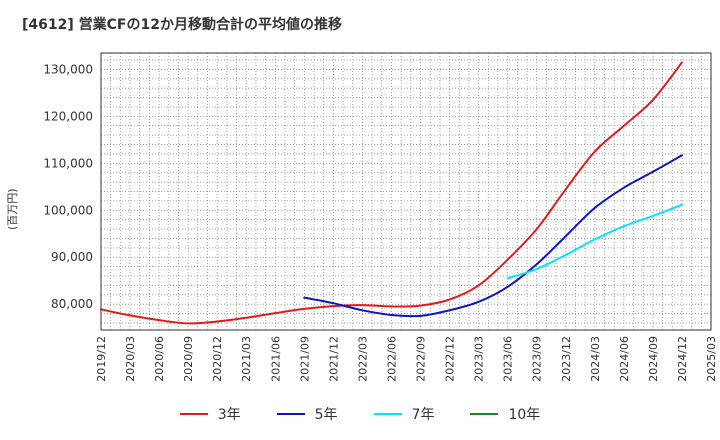 This screenshot has width=720, height=440. Describe the element at coordinates (450, 359) in the screenshot. I see `x-tick-label: 2022/12` at that location.